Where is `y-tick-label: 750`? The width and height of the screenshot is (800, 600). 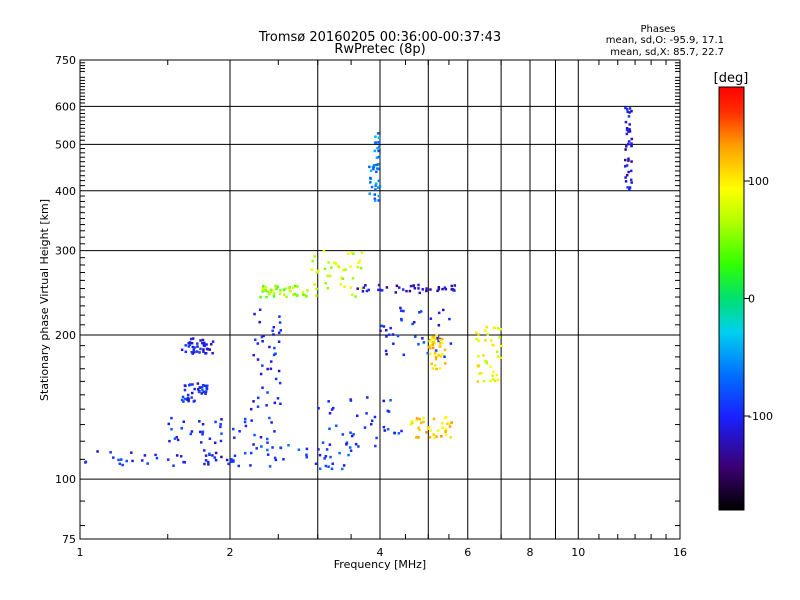 y-tick-label: 750 is located at coordinates (65, 60).